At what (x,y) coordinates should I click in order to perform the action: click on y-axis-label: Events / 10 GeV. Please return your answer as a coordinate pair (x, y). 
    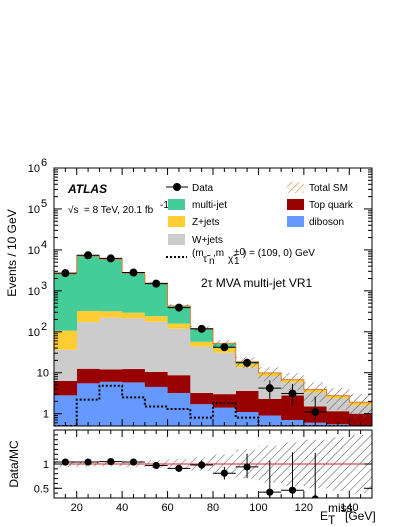
    Looking at the image, I should click on (12, 252).